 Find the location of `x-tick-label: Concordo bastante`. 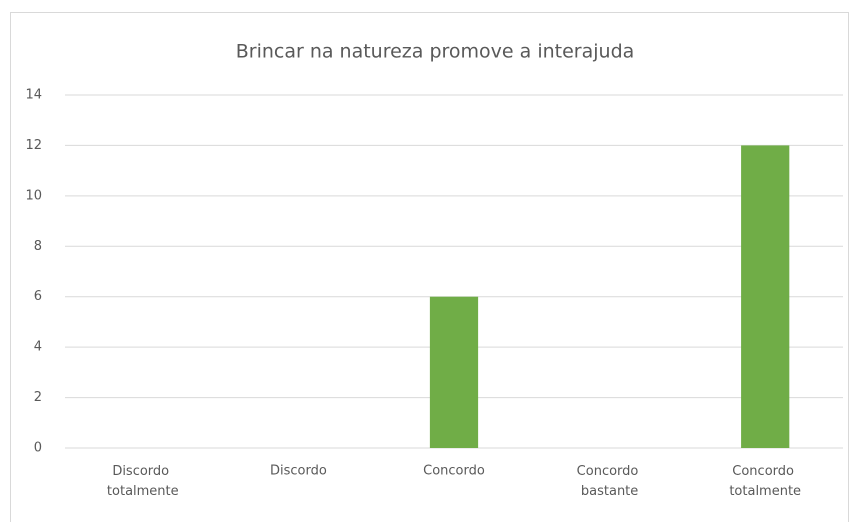

x-tick-label: Concordo bastante is located at coordinates (610, 481).